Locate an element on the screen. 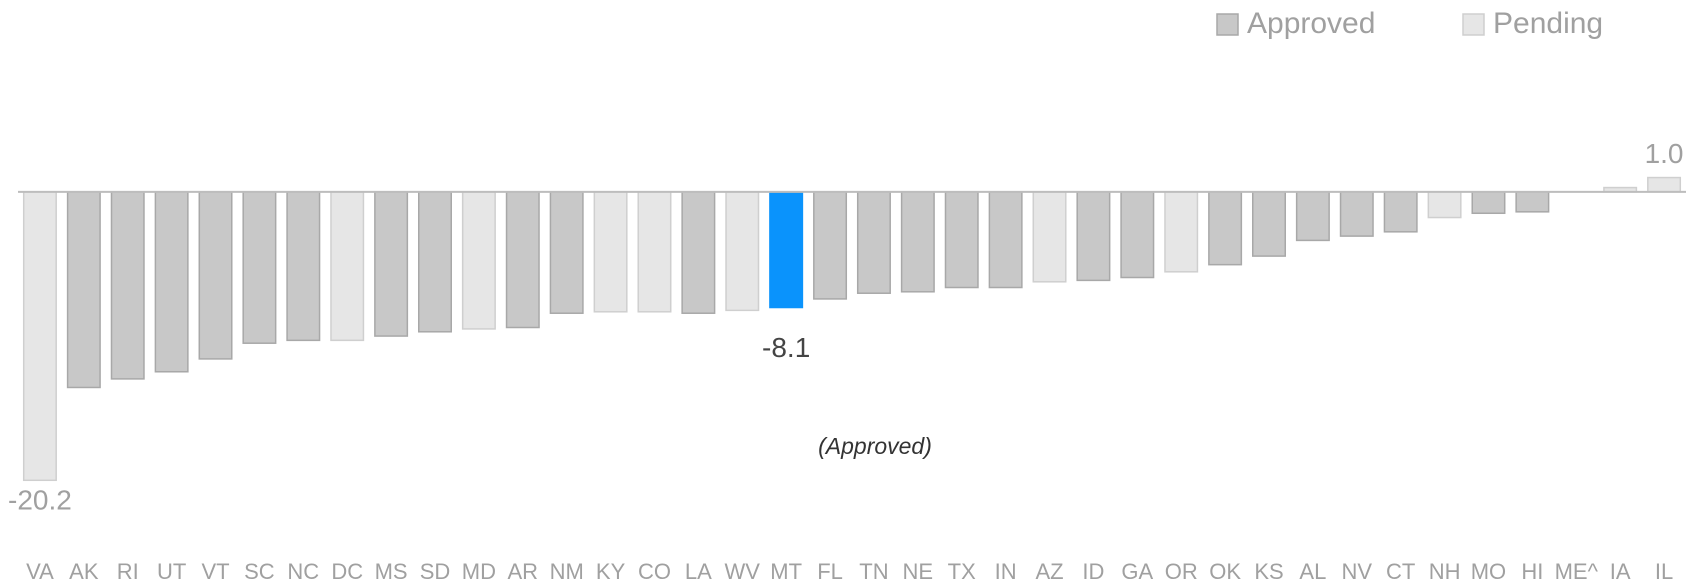 Image resolution: width=1705 pixels, height=587 pixels. x-tick-label: MD is located at coordinates (479, 571).